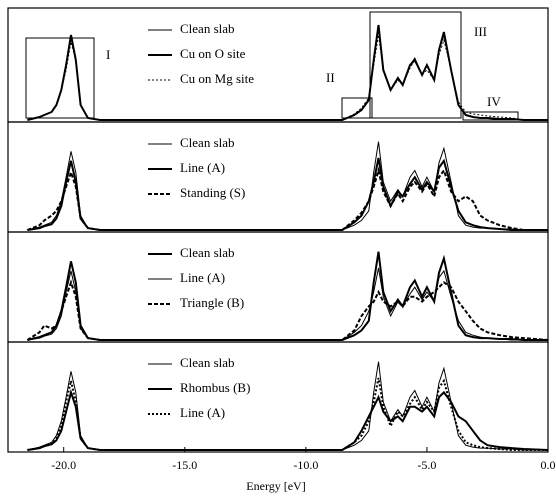 The image size is (556, 499). Describe the element at coordinates (63, 465) in the screenshot. I see `x-tick-label: -20.0` at that location.